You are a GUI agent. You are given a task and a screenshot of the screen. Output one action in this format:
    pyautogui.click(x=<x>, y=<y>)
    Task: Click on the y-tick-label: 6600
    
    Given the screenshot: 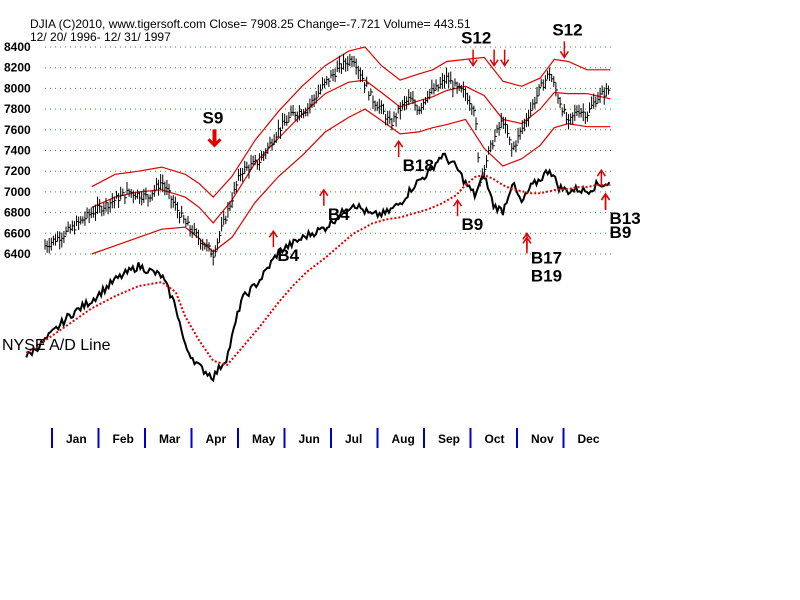 What is the action you would take?
    pyautogui.click(x=17, y=233)
    